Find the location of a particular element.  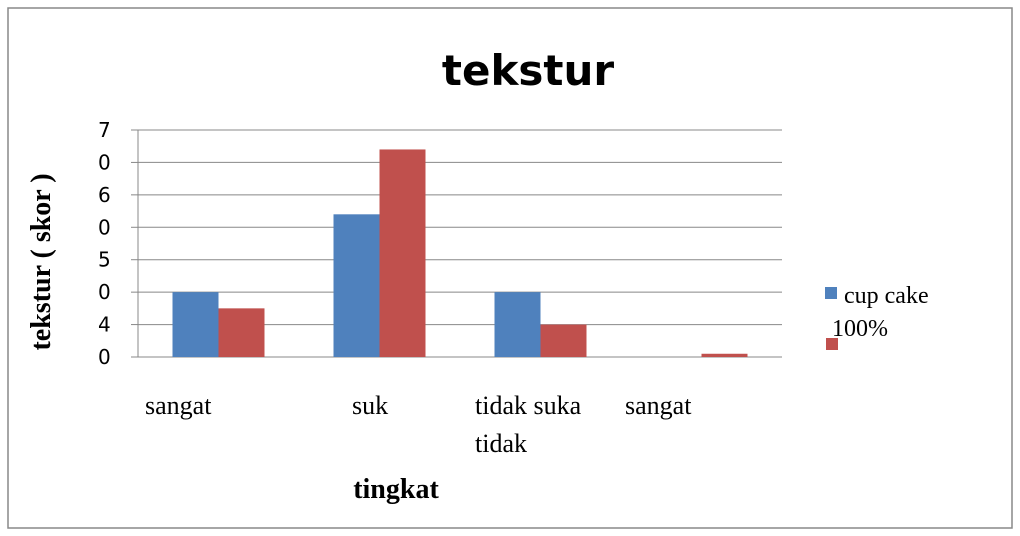

x-tick-label: sangat is located at coordinates (178, 405).